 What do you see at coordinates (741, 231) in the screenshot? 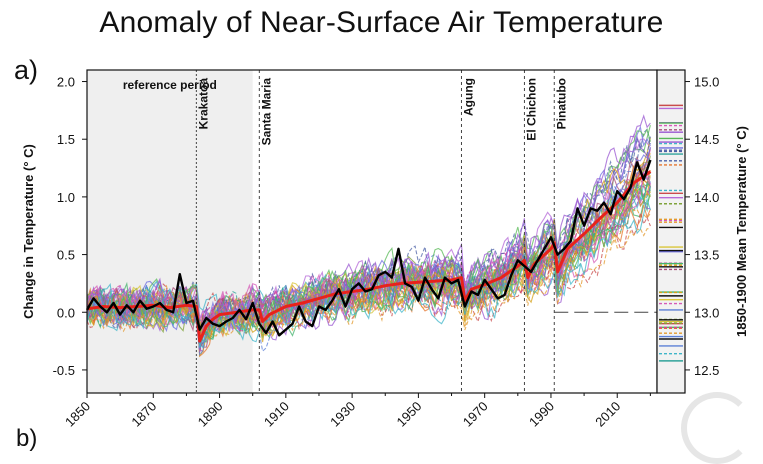
I see `y2-axis-label: 1850-1900 Mean Temperature (° C)` at bounding box center [741, 231].